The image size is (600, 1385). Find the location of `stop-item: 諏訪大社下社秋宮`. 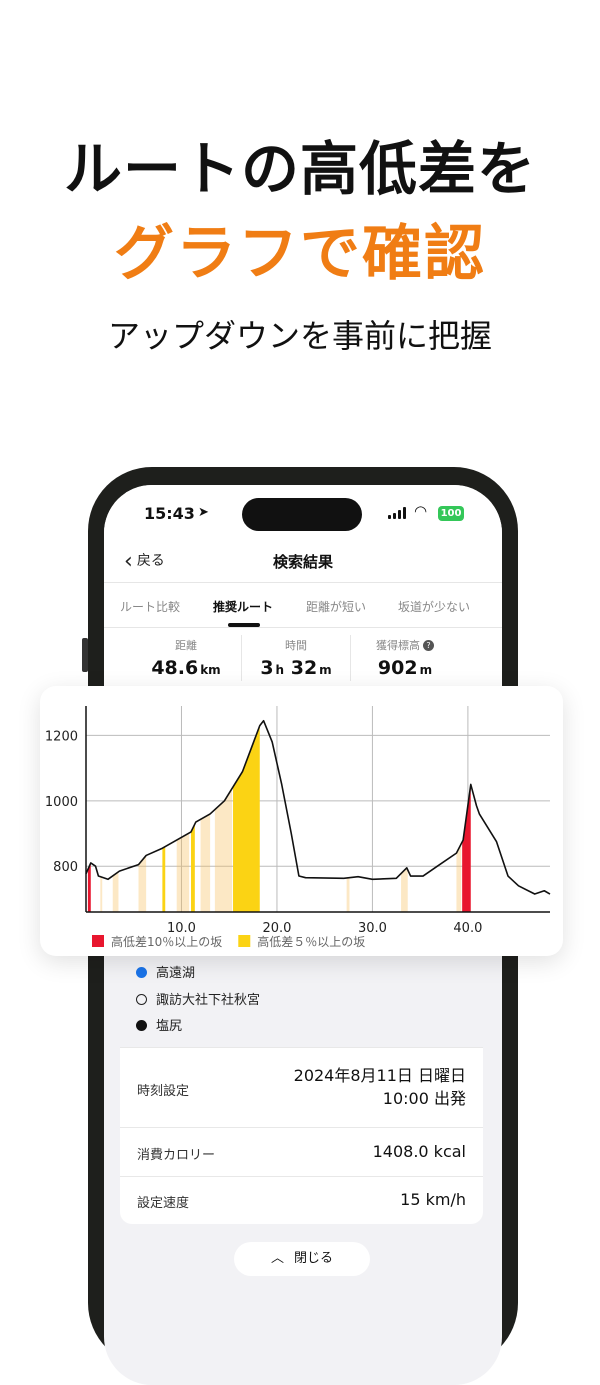

stop-item: 諏訪大社下社秋宮 is located at coordinates (198, 998).